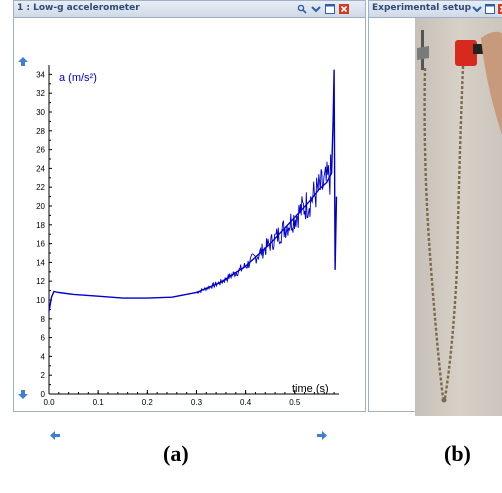 This screenshot has width=502, height=493. Describe the element at coordinates (302, 9) in the screenshot. I see `zoom-icon` at that location.